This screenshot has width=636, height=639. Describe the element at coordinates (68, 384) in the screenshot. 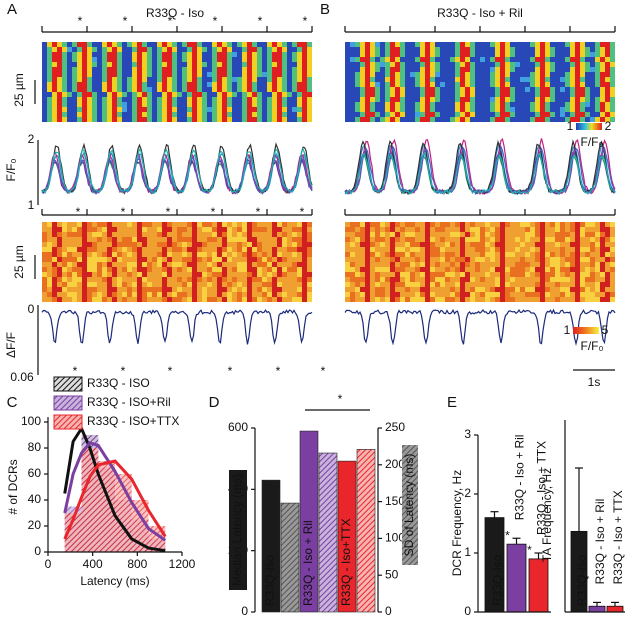

I see `legend-swatch` at that location.